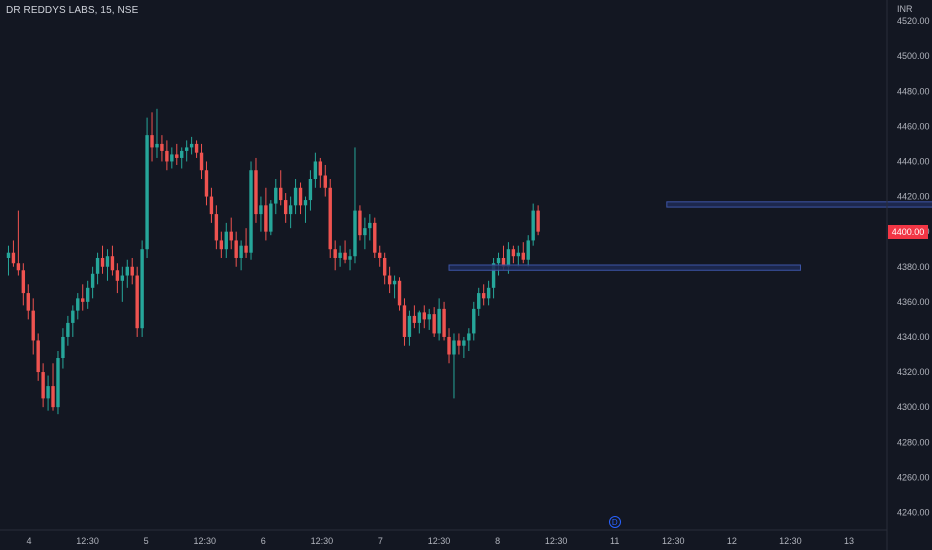 The image size is (932, 550). I want to click on annotation-layer, so click(690, 207).